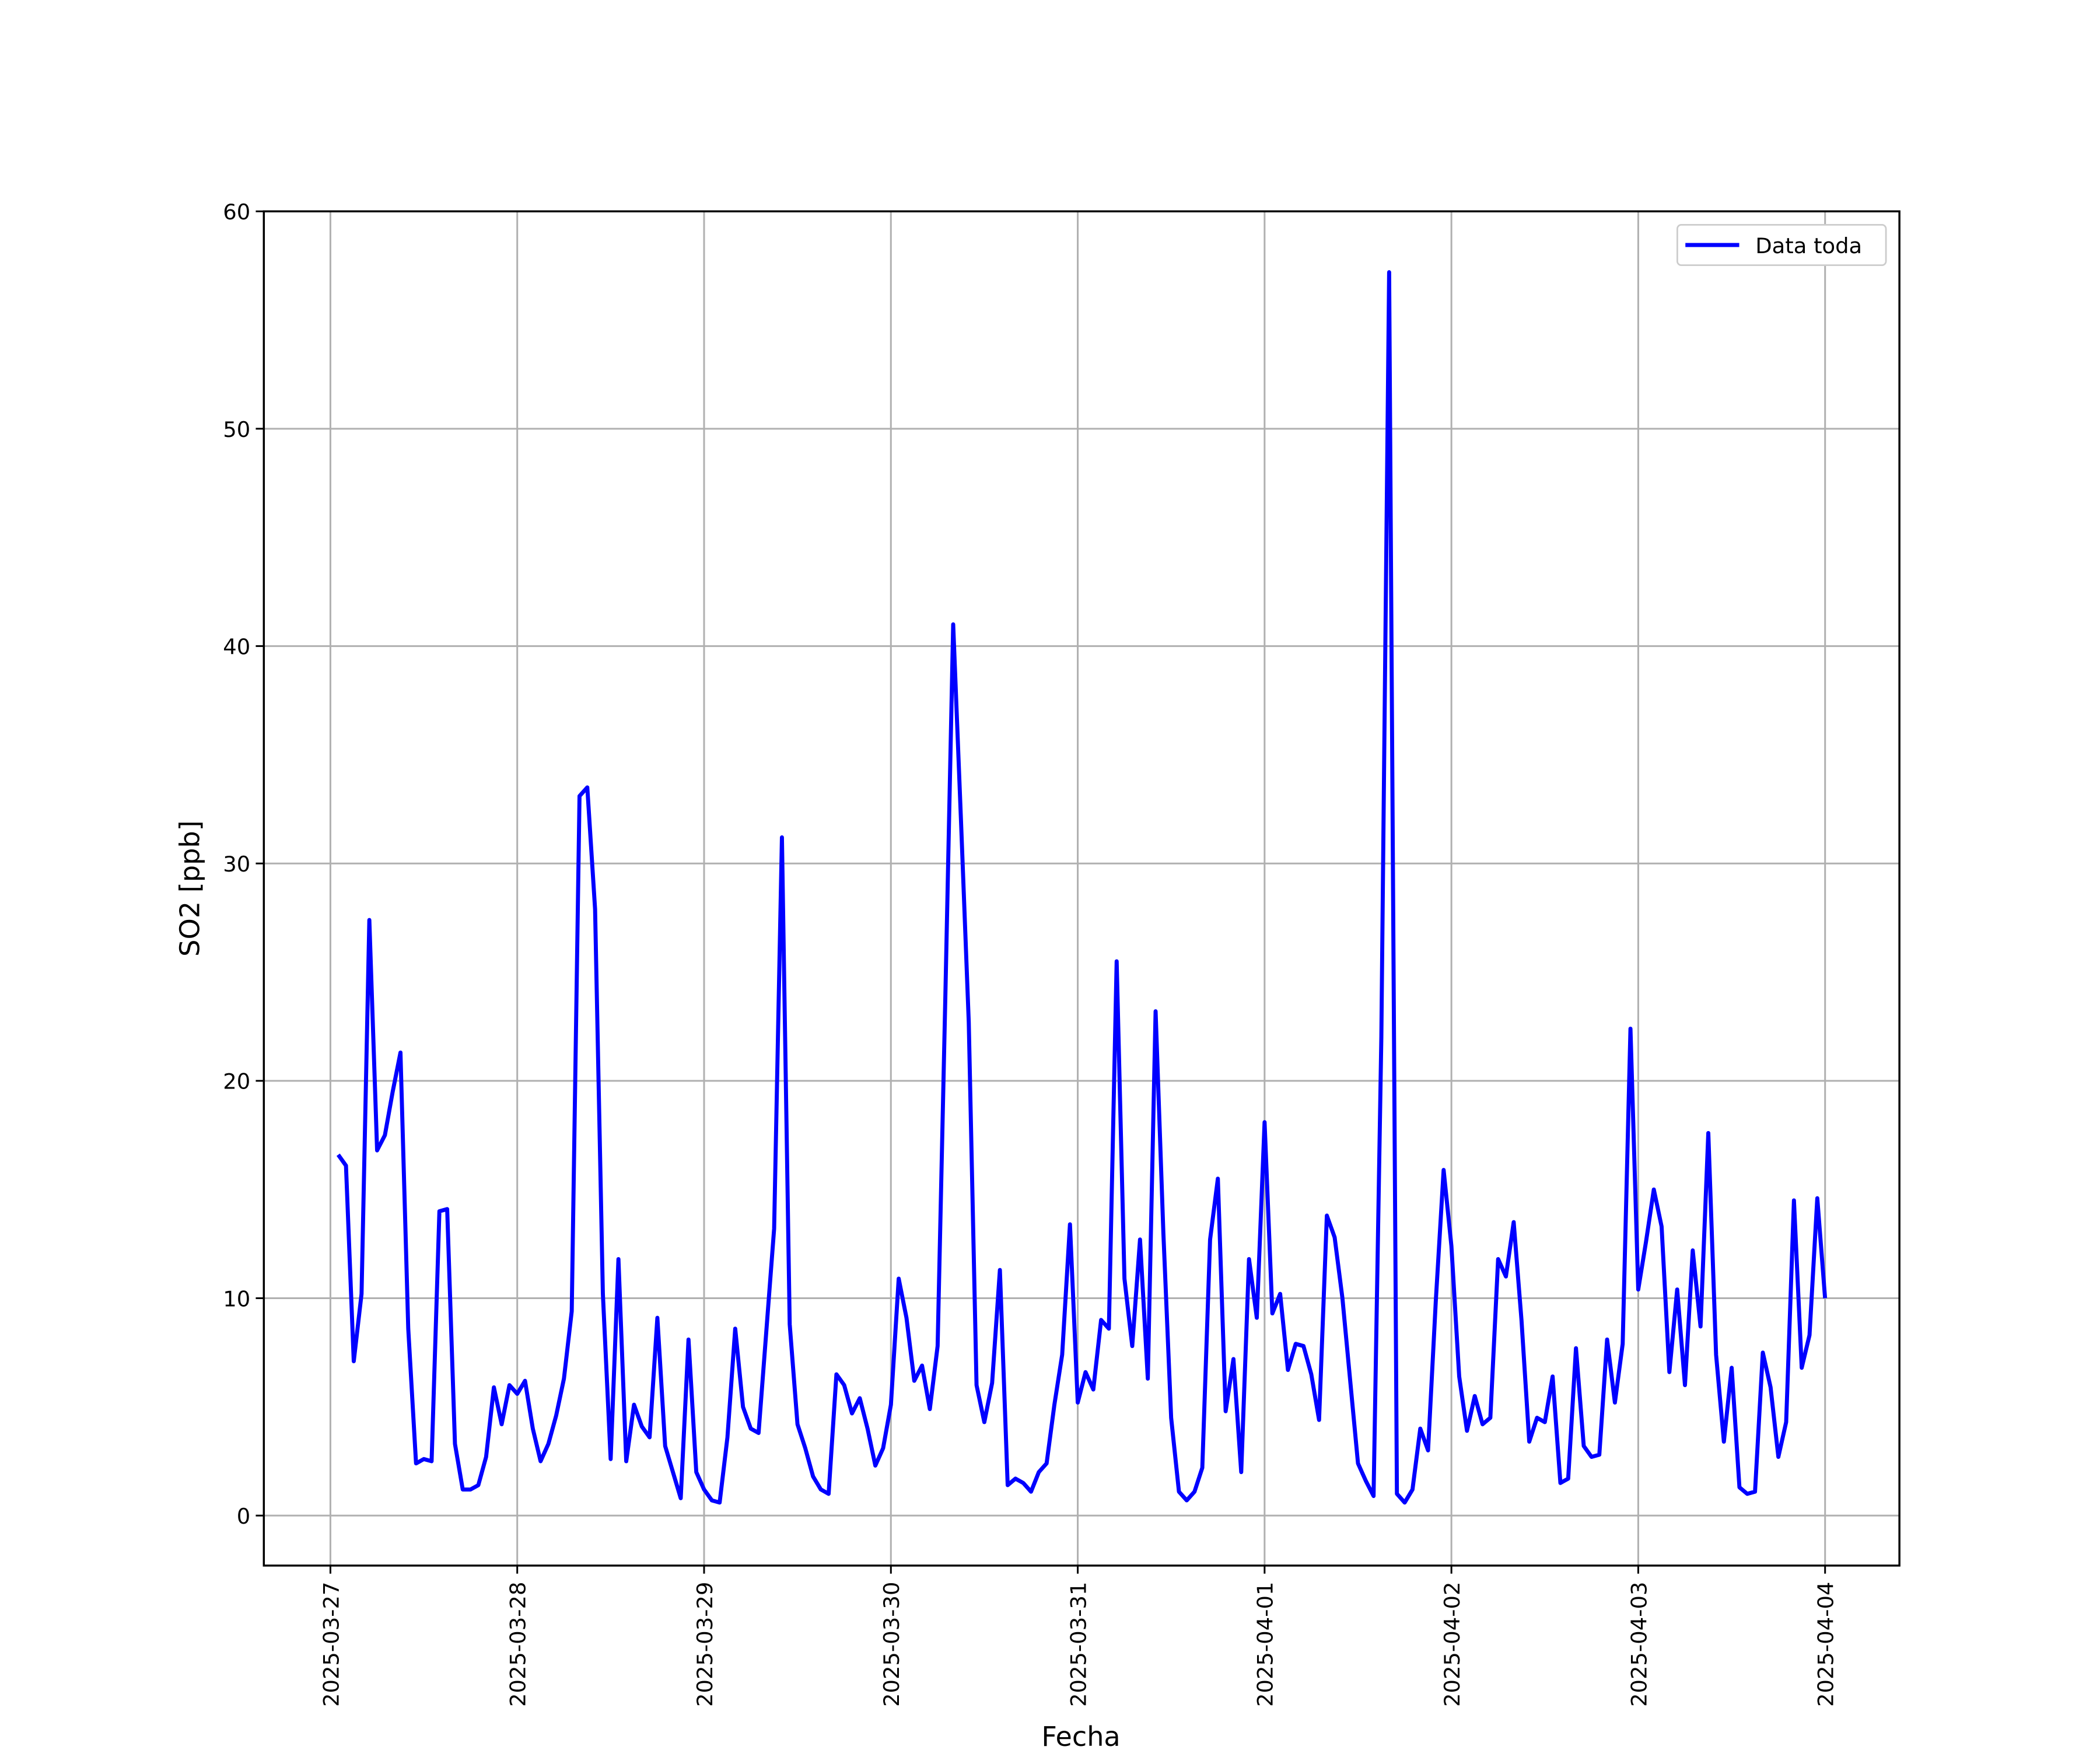  Describe the element at coordinates (331, 1644) in the screenshot. I see `x-tick-label: 2025-03-27` at that location.